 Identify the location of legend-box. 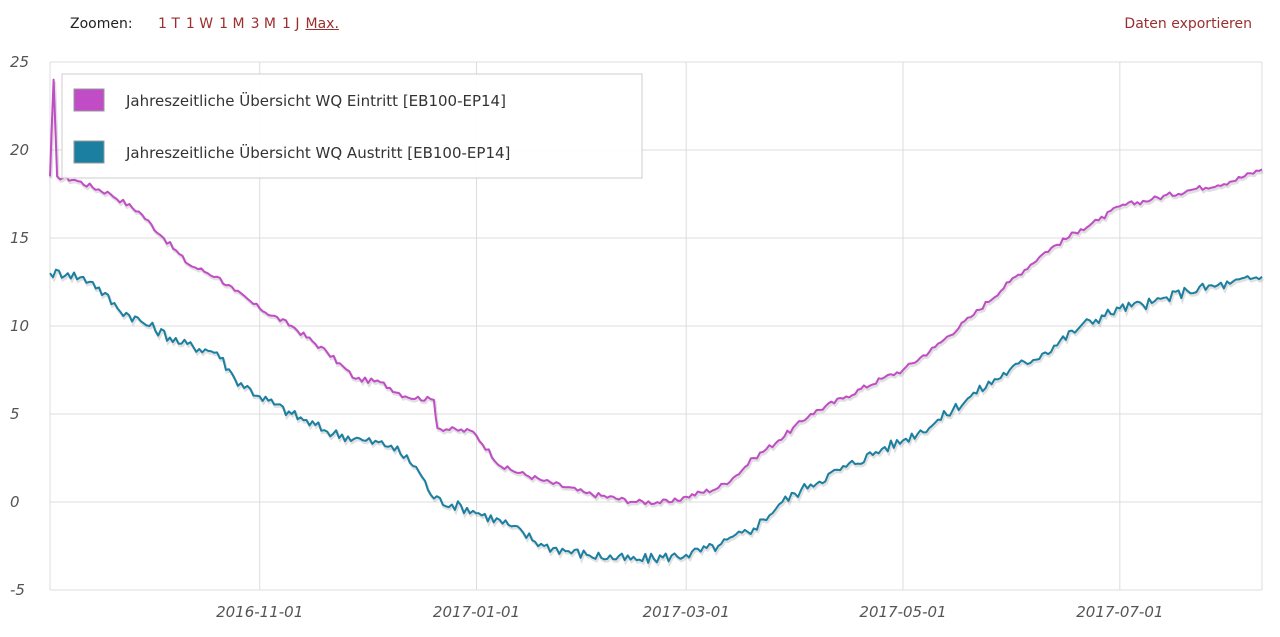
(352, 126).